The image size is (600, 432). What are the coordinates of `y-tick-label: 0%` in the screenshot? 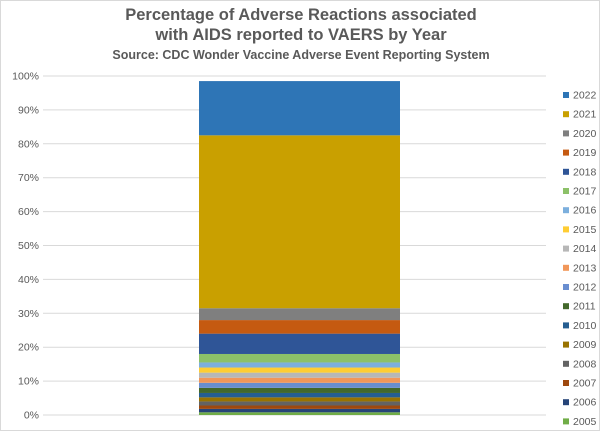 It's located at (31, 416).